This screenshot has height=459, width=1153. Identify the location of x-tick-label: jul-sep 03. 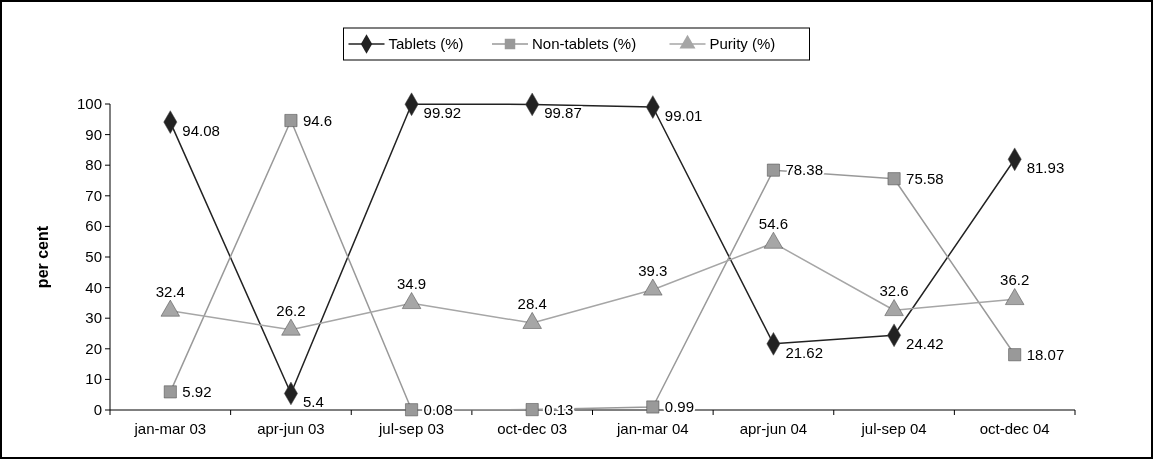
(411, 428).